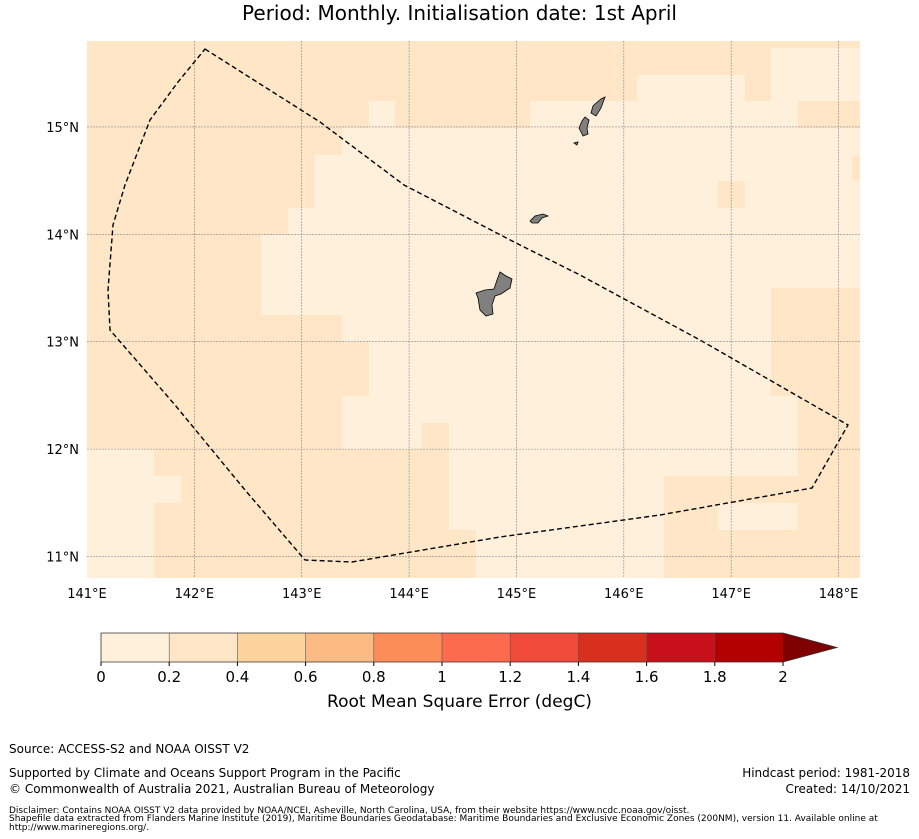  I want to click on colorbar-extend-arrow, so click(810, 647).